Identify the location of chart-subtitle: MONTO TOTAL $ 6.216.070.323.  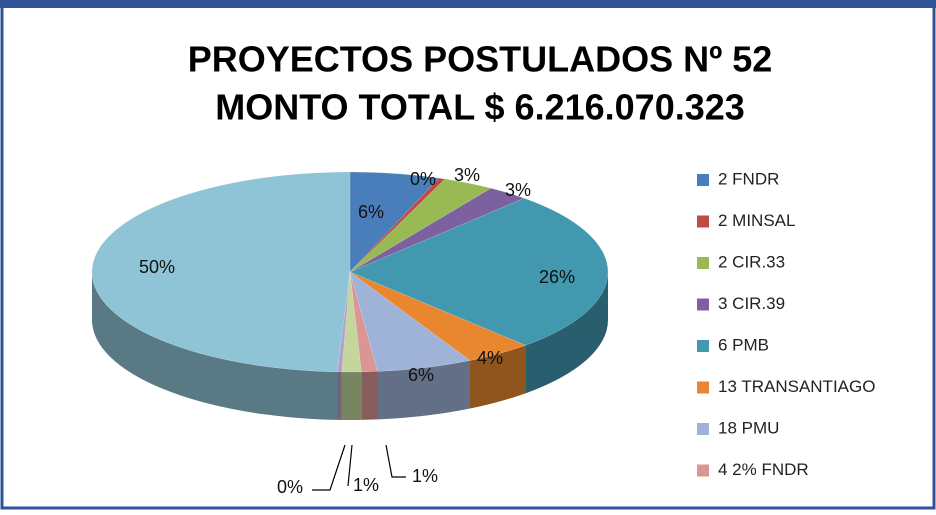
(480, 107).